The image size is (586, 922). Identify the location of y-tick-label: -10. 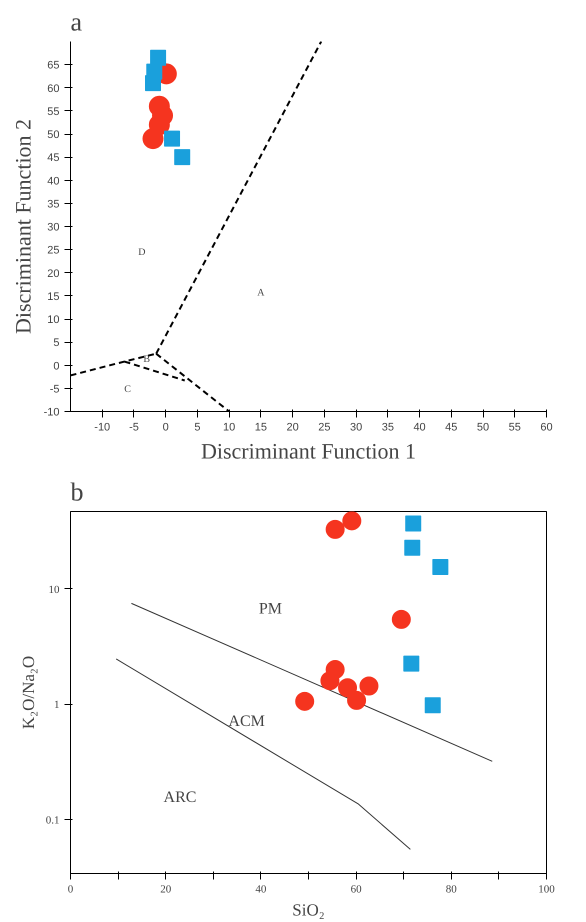
(52, 412).